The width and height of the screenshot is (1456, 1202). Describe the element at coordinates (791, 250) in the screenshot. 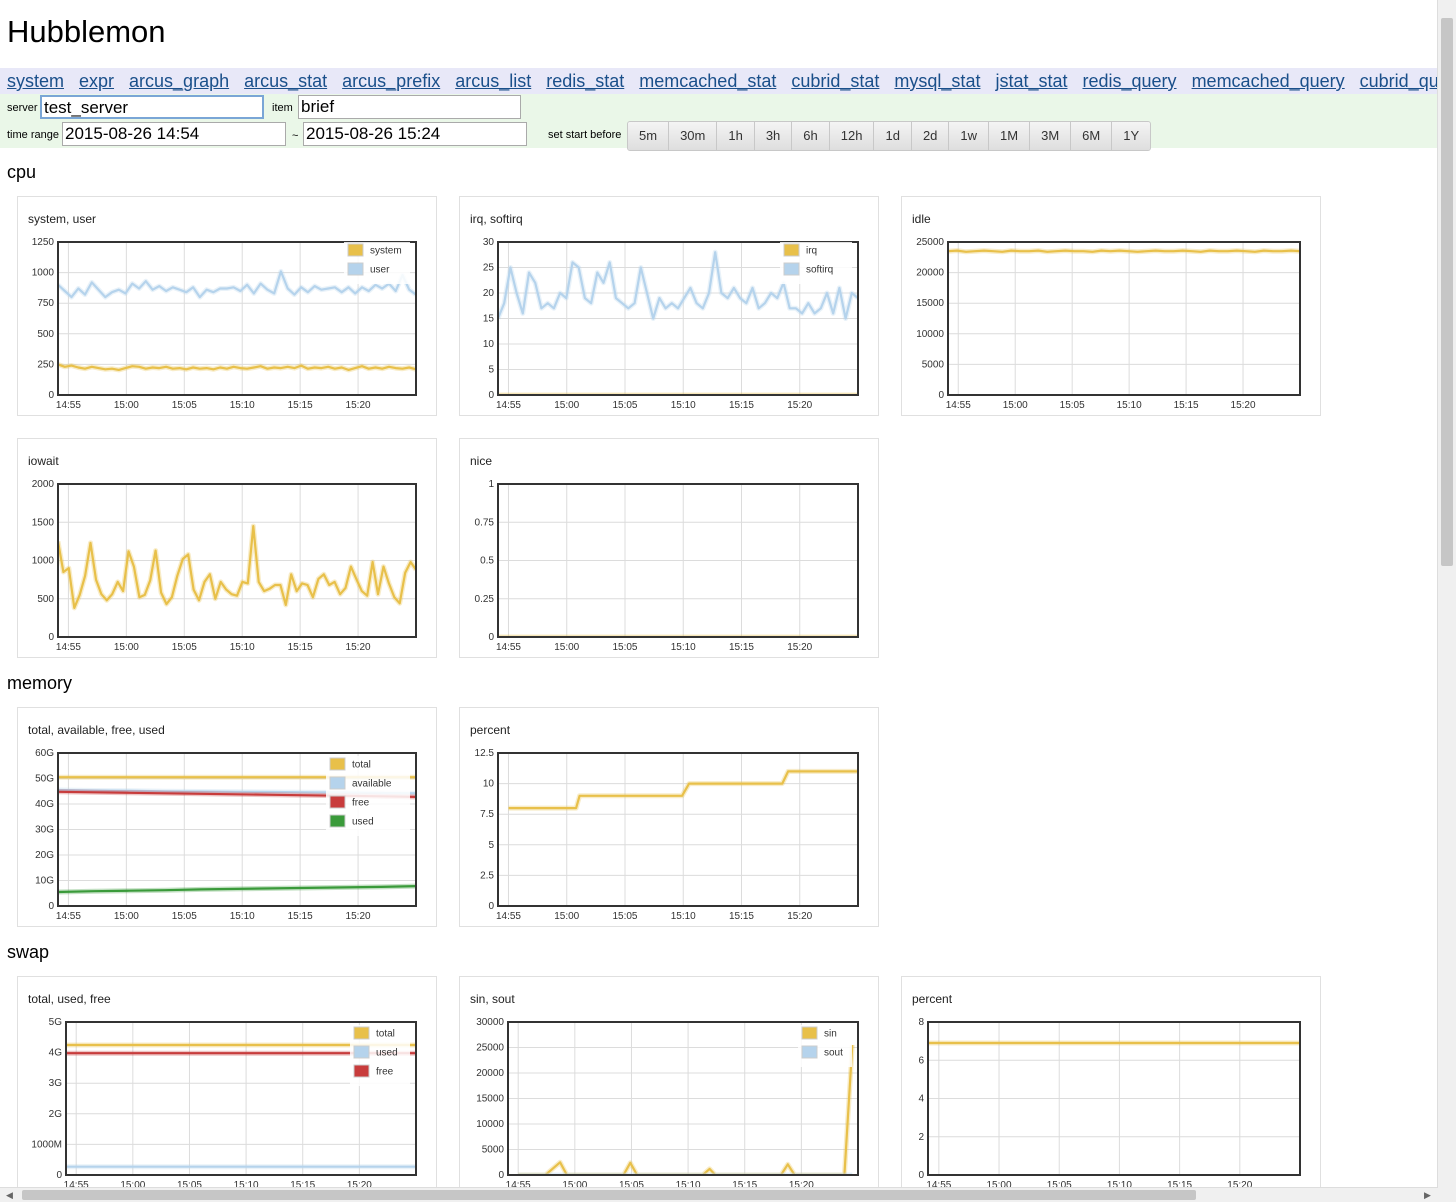

I see `legend-swatch-irq` at that location.